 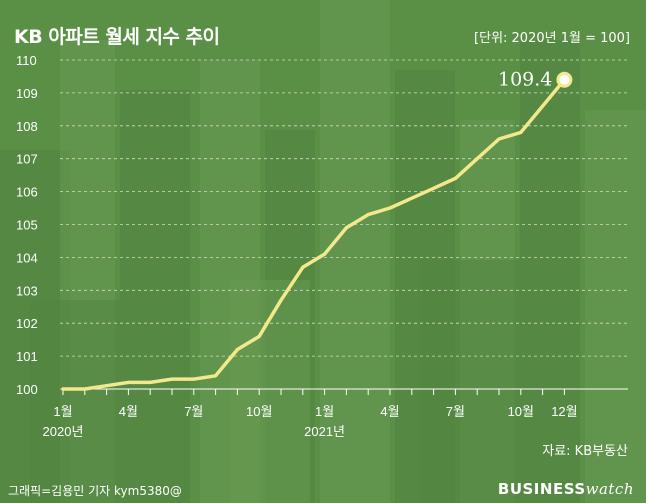 I want to click on brand-logo-right: watch, so click(x=609, y=489).